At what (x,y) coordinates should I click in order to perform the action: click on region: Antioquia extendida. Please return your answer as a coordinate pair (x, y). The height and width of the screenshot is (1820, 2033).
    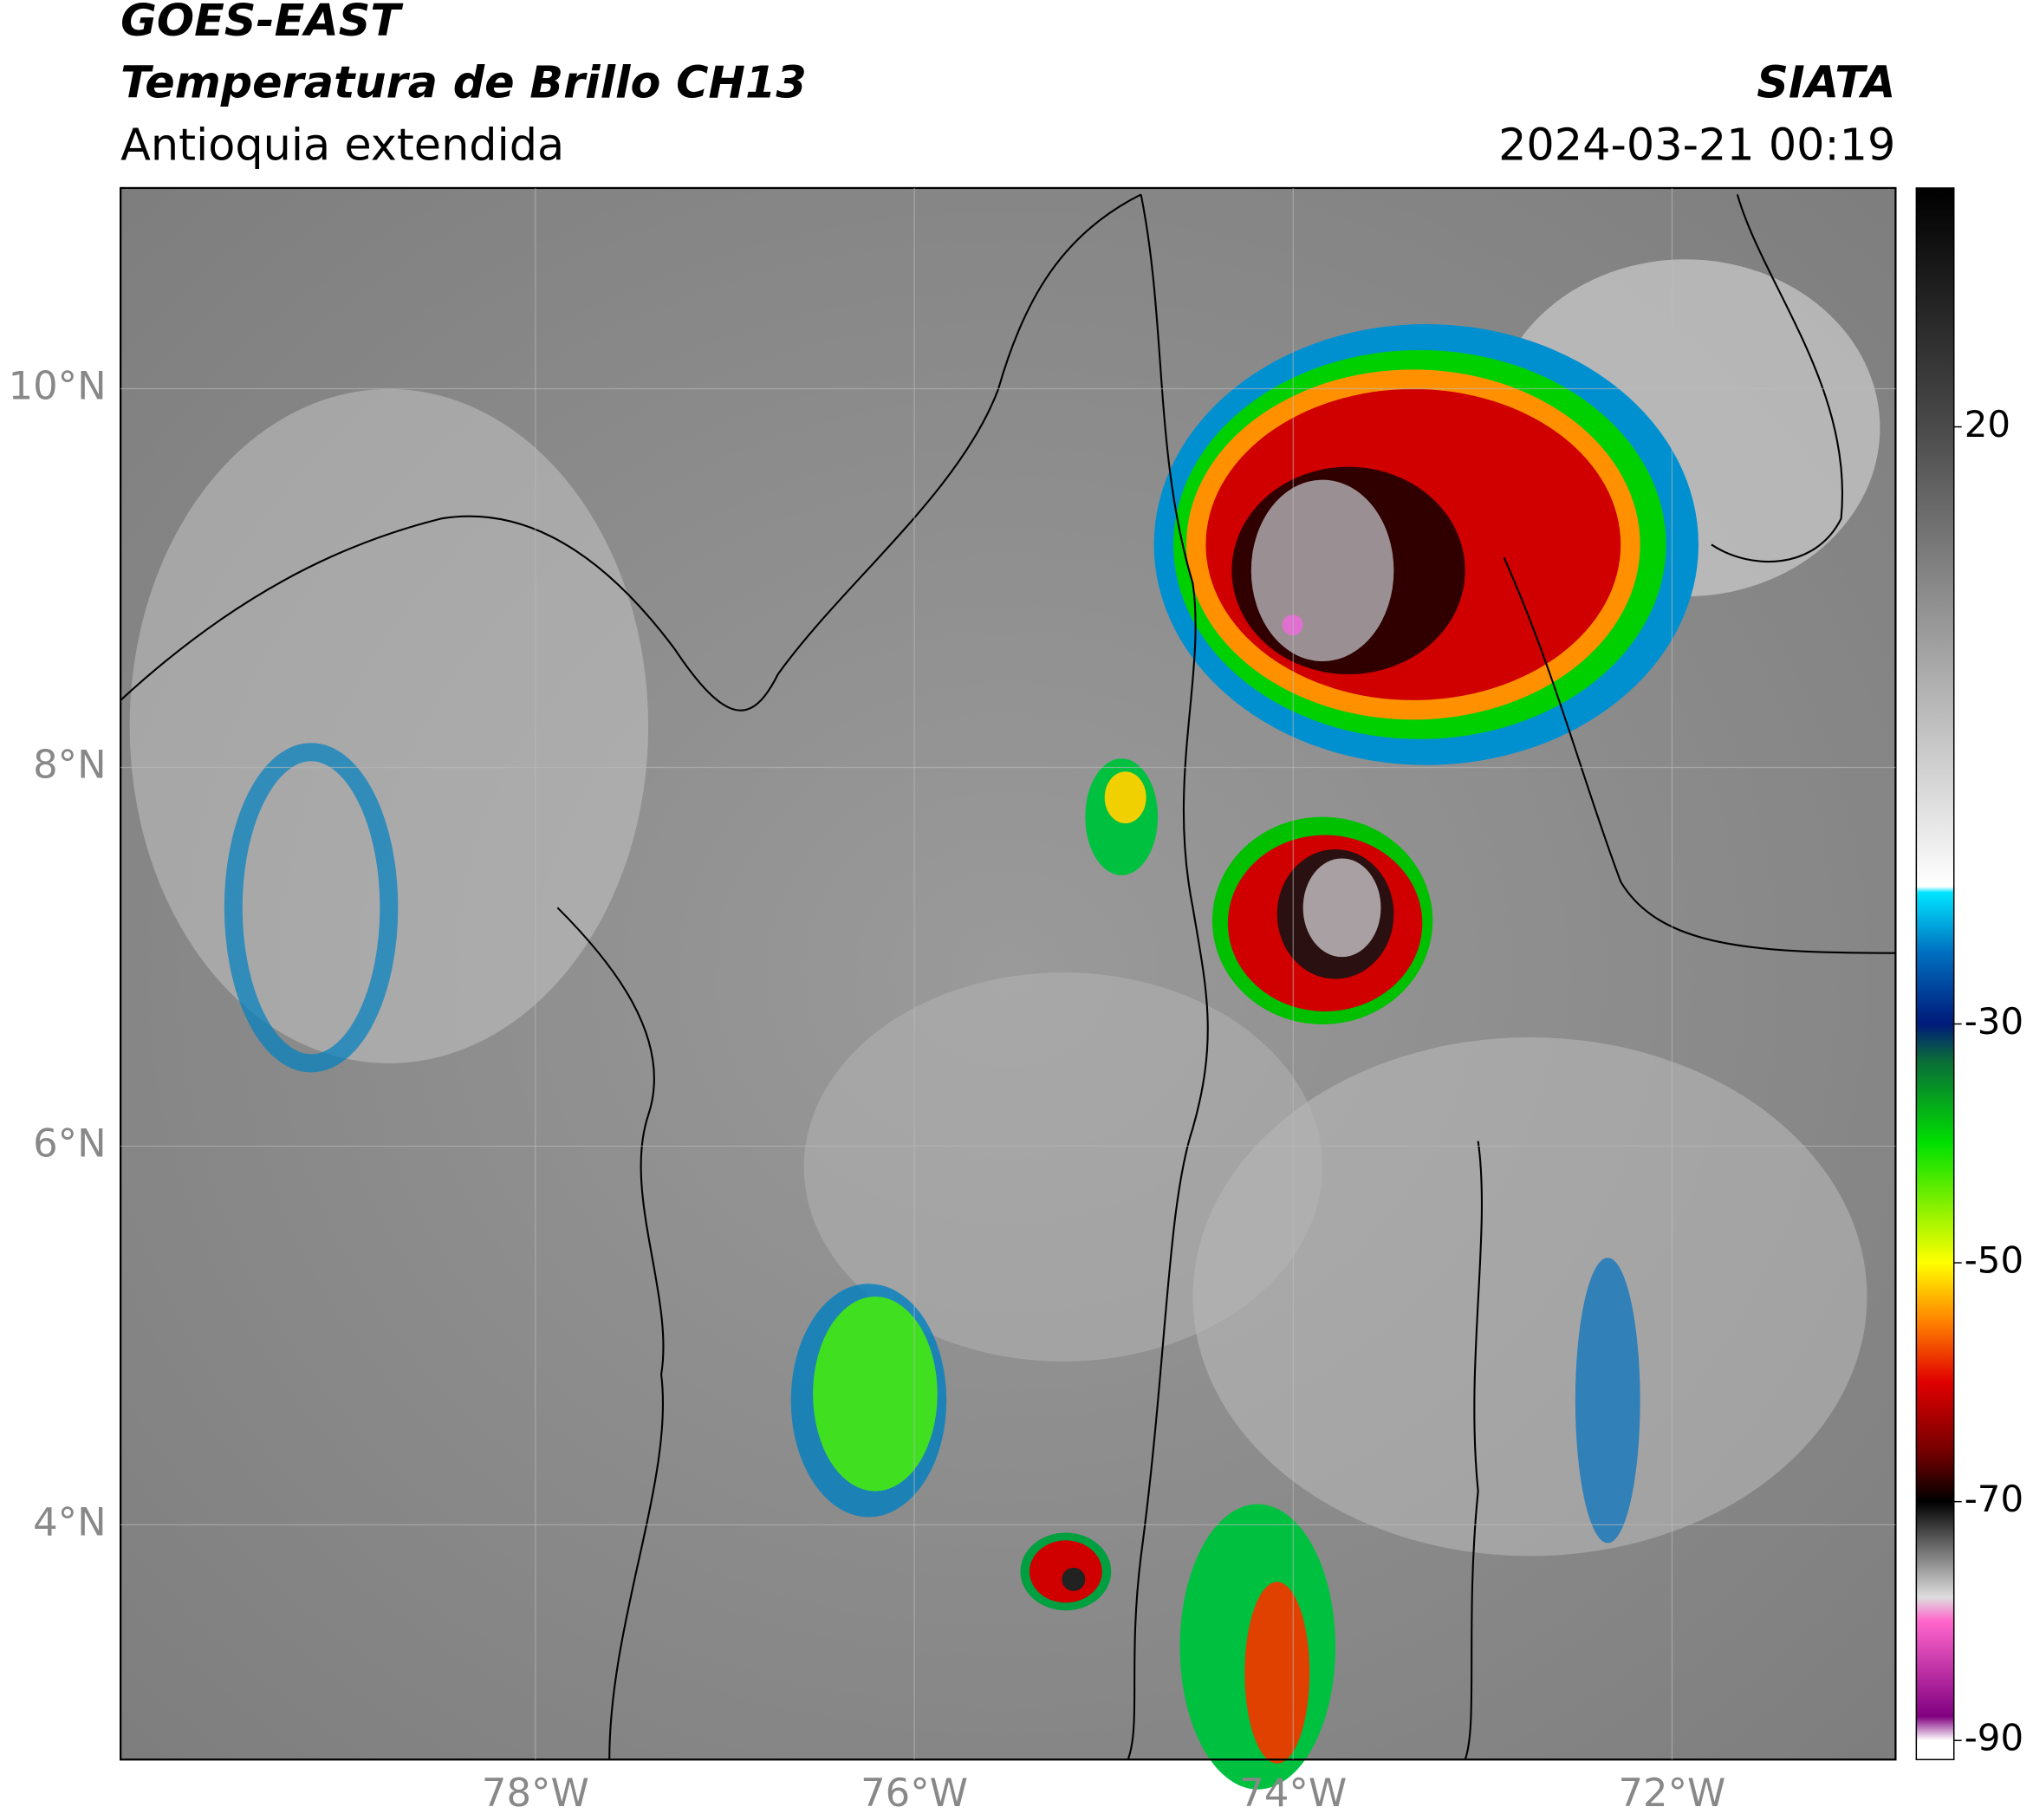
    Looking at the image, I should click on (342, 145).